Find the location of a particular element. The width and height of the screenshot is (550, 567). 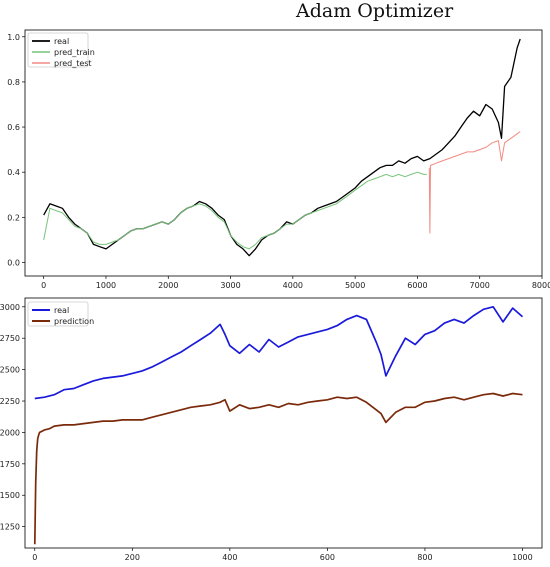

legend-label: pred_train is located at coordinates (74, 52).